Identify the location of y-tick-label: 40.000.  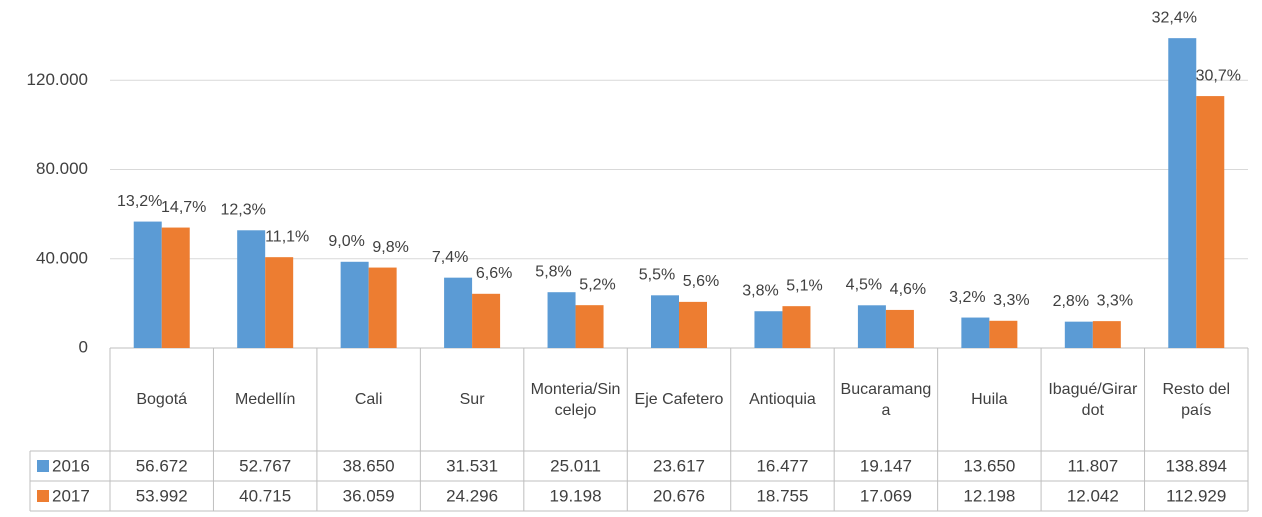
(62, 257).